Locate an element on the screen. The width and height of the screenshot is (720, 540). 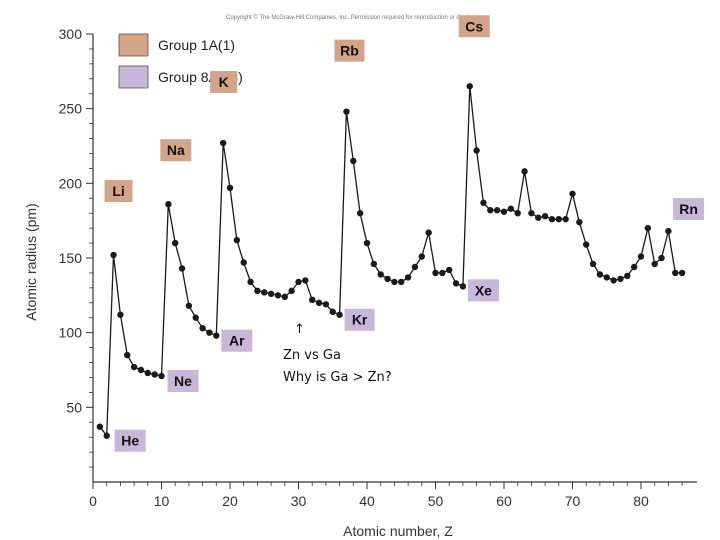
legend-label: Group 1A(1) is located at coordinates (196, 45).